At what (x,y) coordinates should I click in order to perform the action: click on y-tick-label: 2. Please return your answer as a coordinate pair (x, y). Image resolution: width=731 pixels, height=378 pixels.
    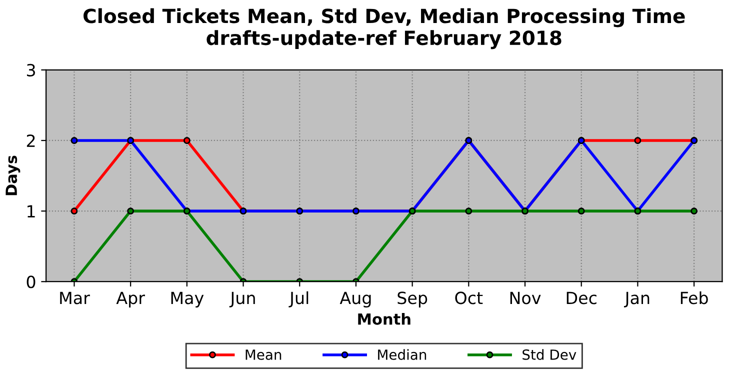
    Looking at the image, I should click on (30, 140).